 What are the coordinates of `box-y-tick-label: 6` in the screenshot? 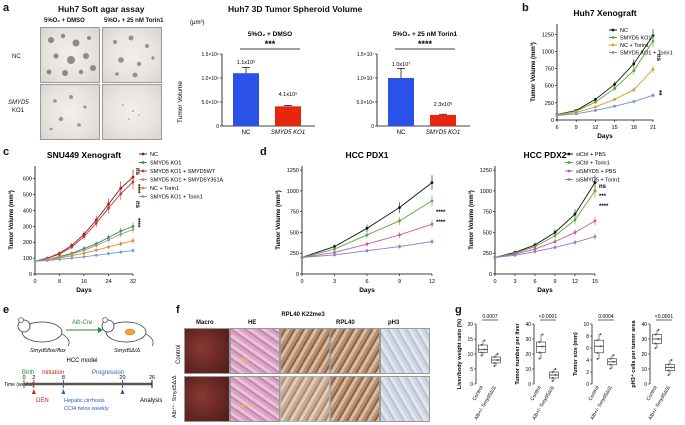 It's located at (587, 349).